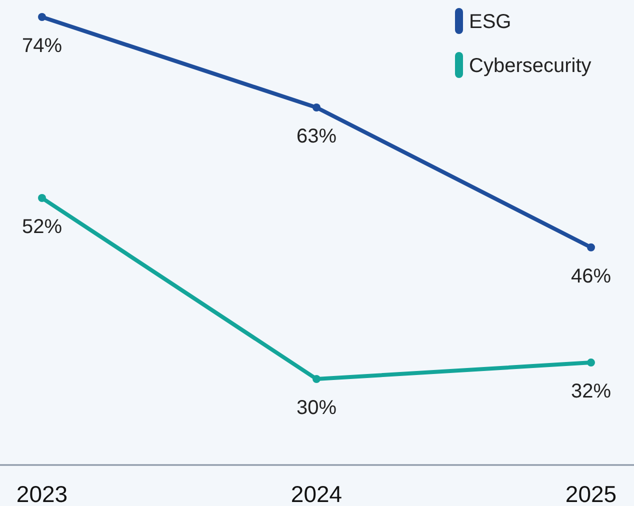 The height and width of the screenshot is (506, 634). What do you see at coordinates (591, 276) in the screenshot?
I see `data-label: 46%` at bounding box center [591, 276].